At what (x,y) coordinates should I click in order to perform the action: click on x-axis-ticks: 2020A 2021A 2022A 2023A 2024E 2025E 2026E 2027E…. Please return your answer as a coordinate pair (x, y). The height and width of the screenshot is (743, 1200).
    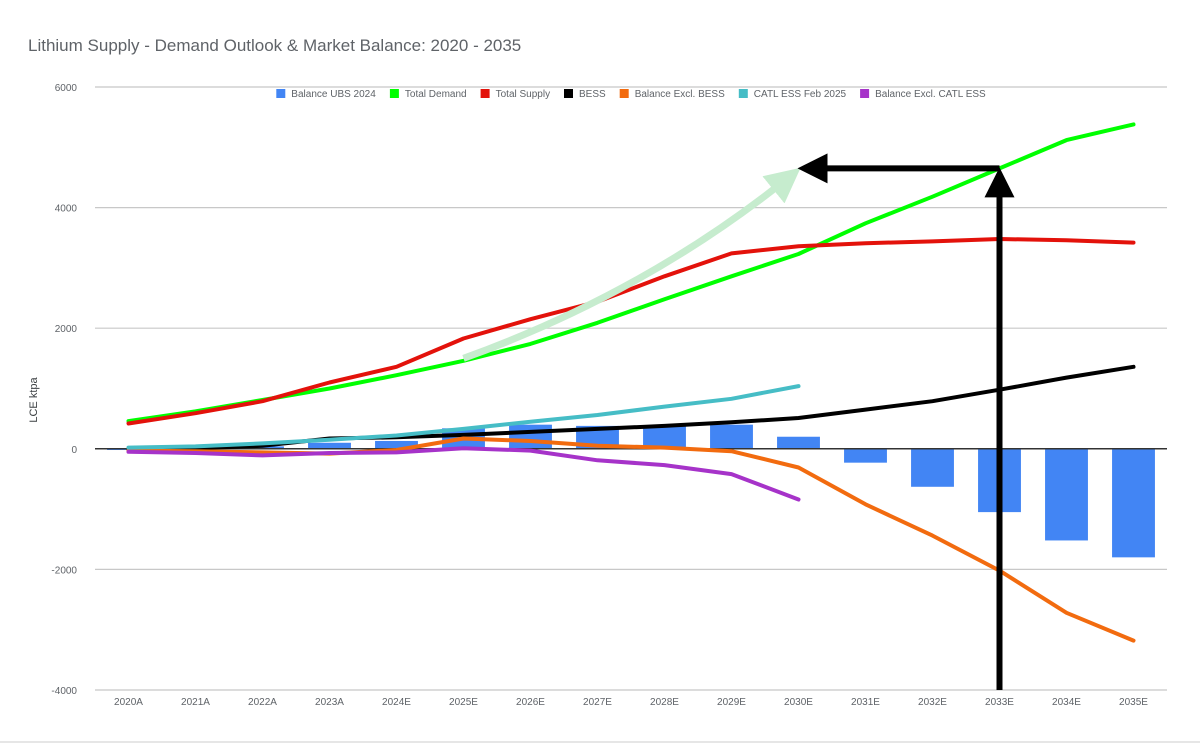
    Looking at the image, I should click on (631, 702).